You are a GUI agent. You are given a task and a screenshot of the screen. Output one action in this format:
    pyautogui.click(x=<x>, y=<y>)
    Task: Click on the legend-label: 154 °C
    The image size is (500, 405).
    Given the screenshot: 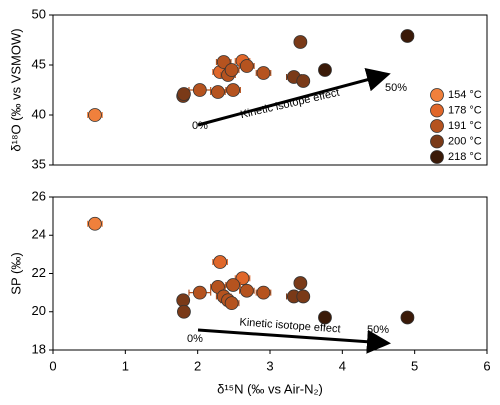 What is the action you would take?
    pyautogui.click(x=465, y=95)
    